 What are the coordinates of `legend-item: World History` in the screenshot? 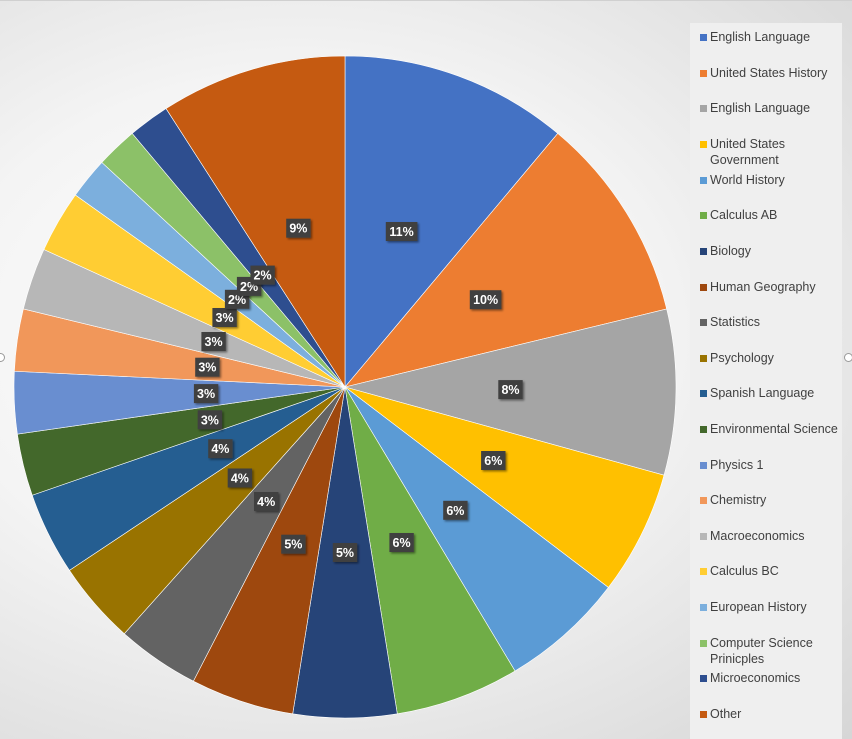 It's located at (769, 180).